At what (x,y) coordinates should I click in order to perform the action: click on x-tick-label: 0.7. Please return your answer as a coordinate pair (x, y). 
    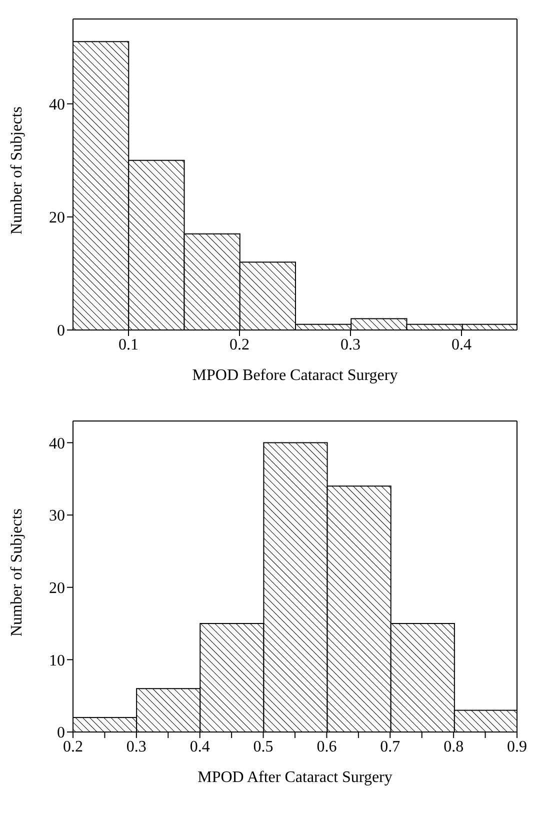
    Looking at the image, I should click on (390, 747).